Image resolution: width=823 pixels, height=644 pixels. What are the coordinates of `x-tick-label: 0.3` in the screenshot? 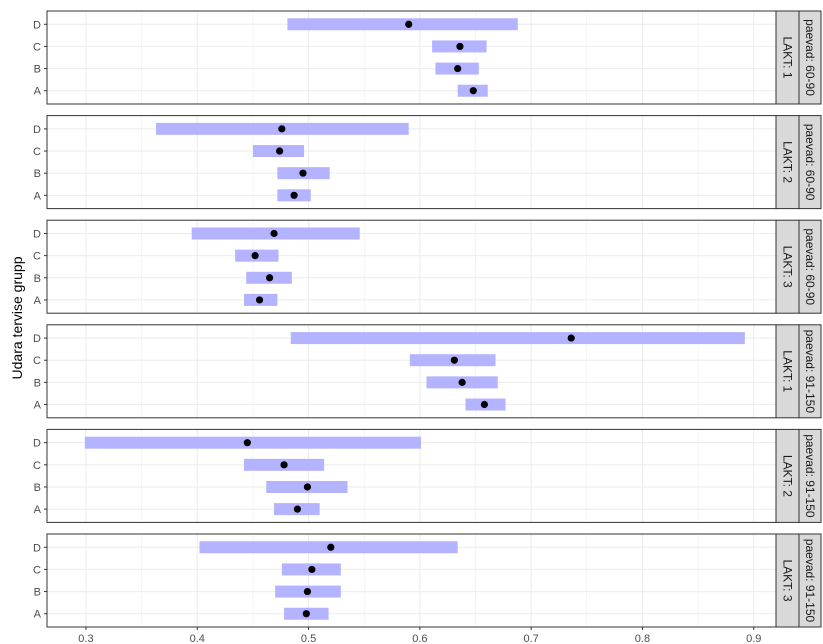 It's located at (85, 638).